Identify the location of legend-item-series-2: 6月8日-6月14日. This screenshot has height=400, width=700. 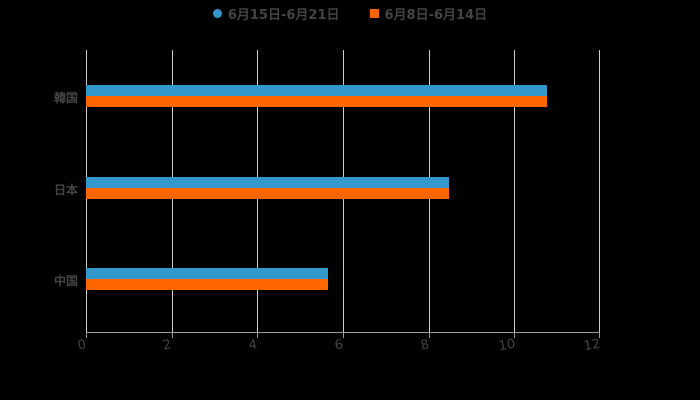
(428, 13).